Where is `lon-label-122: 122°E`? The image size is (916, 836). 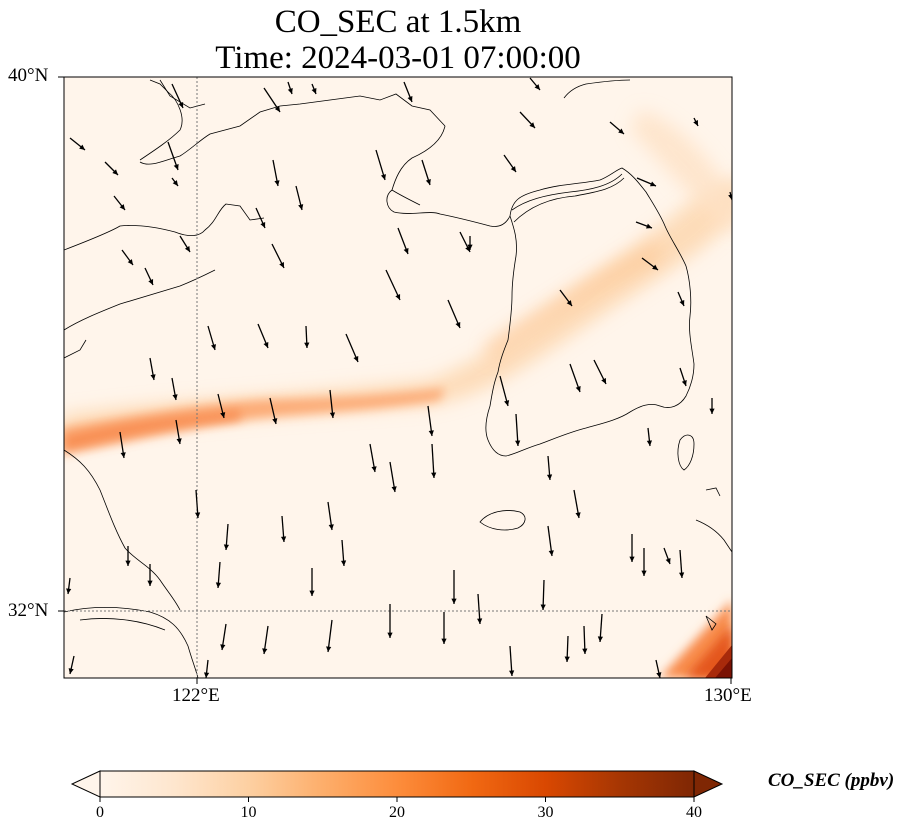
lon-label-122: 122°E is located at coordinates (196, 695).